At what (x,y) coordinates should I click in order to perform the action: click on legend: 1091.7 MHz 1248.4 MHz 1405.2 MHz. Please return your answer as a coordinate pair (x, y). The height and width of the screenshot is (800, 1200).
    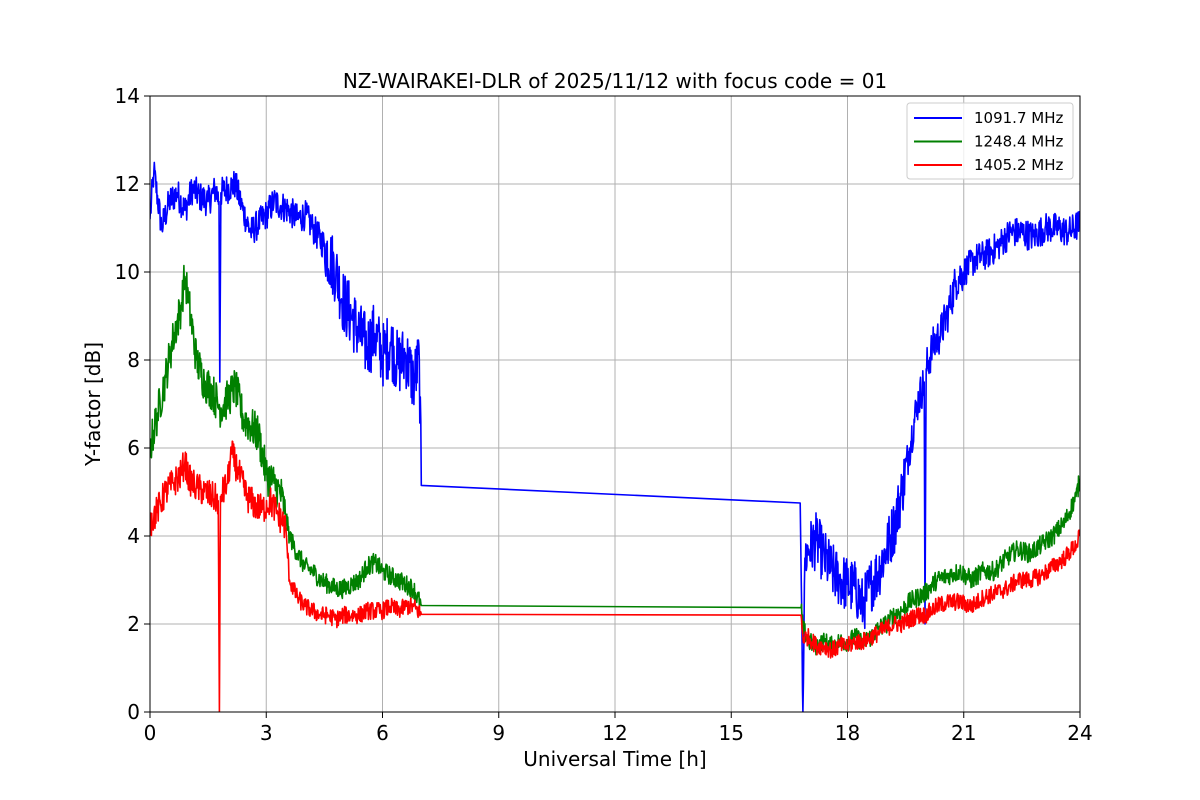
    Looking at the image, I should click on (990, 141).